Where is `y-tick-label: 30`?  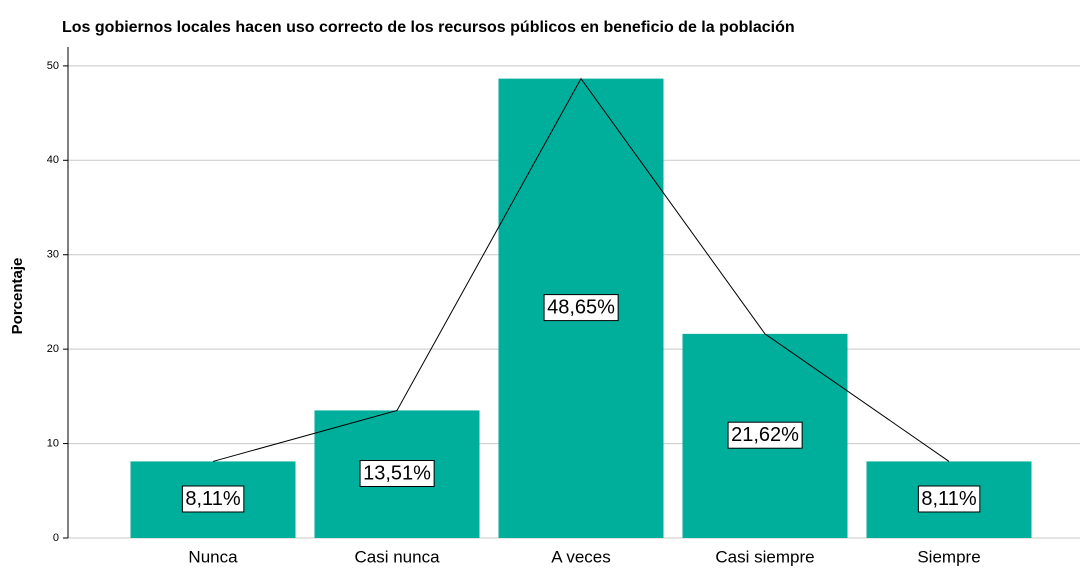 y-tick-label: 30 is located at coordinates (53, 255).